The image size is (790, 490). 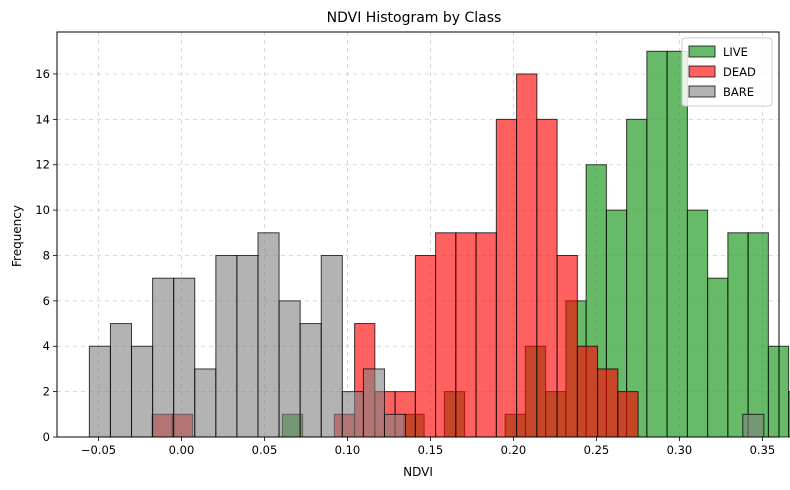 I want to click on y-tick-label-4: 8, so click(x=46, y=255).